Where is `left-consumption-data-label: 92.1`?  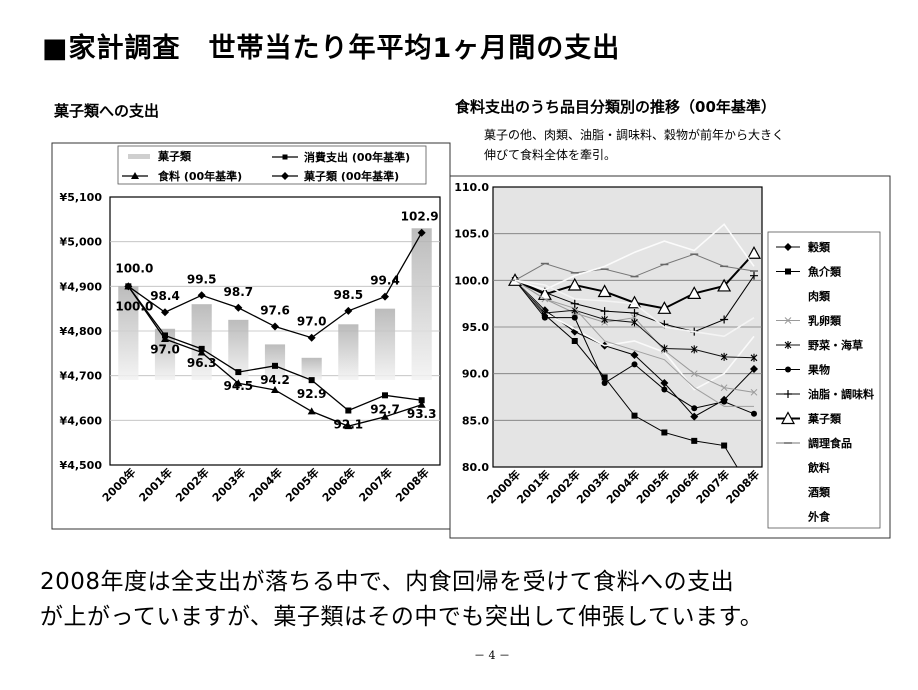 left-consumption-data-label: 92.1 is located at coordinates (349, 425).